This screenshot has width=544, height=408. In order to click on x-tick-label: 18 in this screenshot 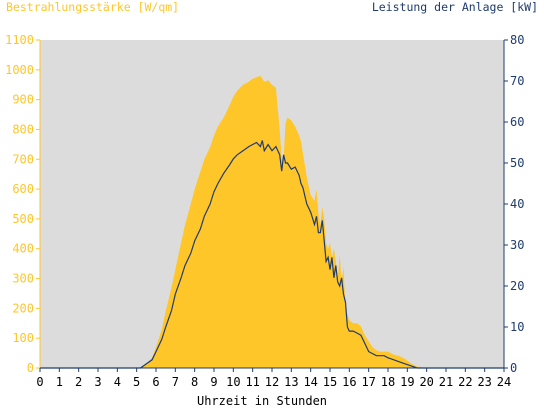, I will do `click(388, 382)`.